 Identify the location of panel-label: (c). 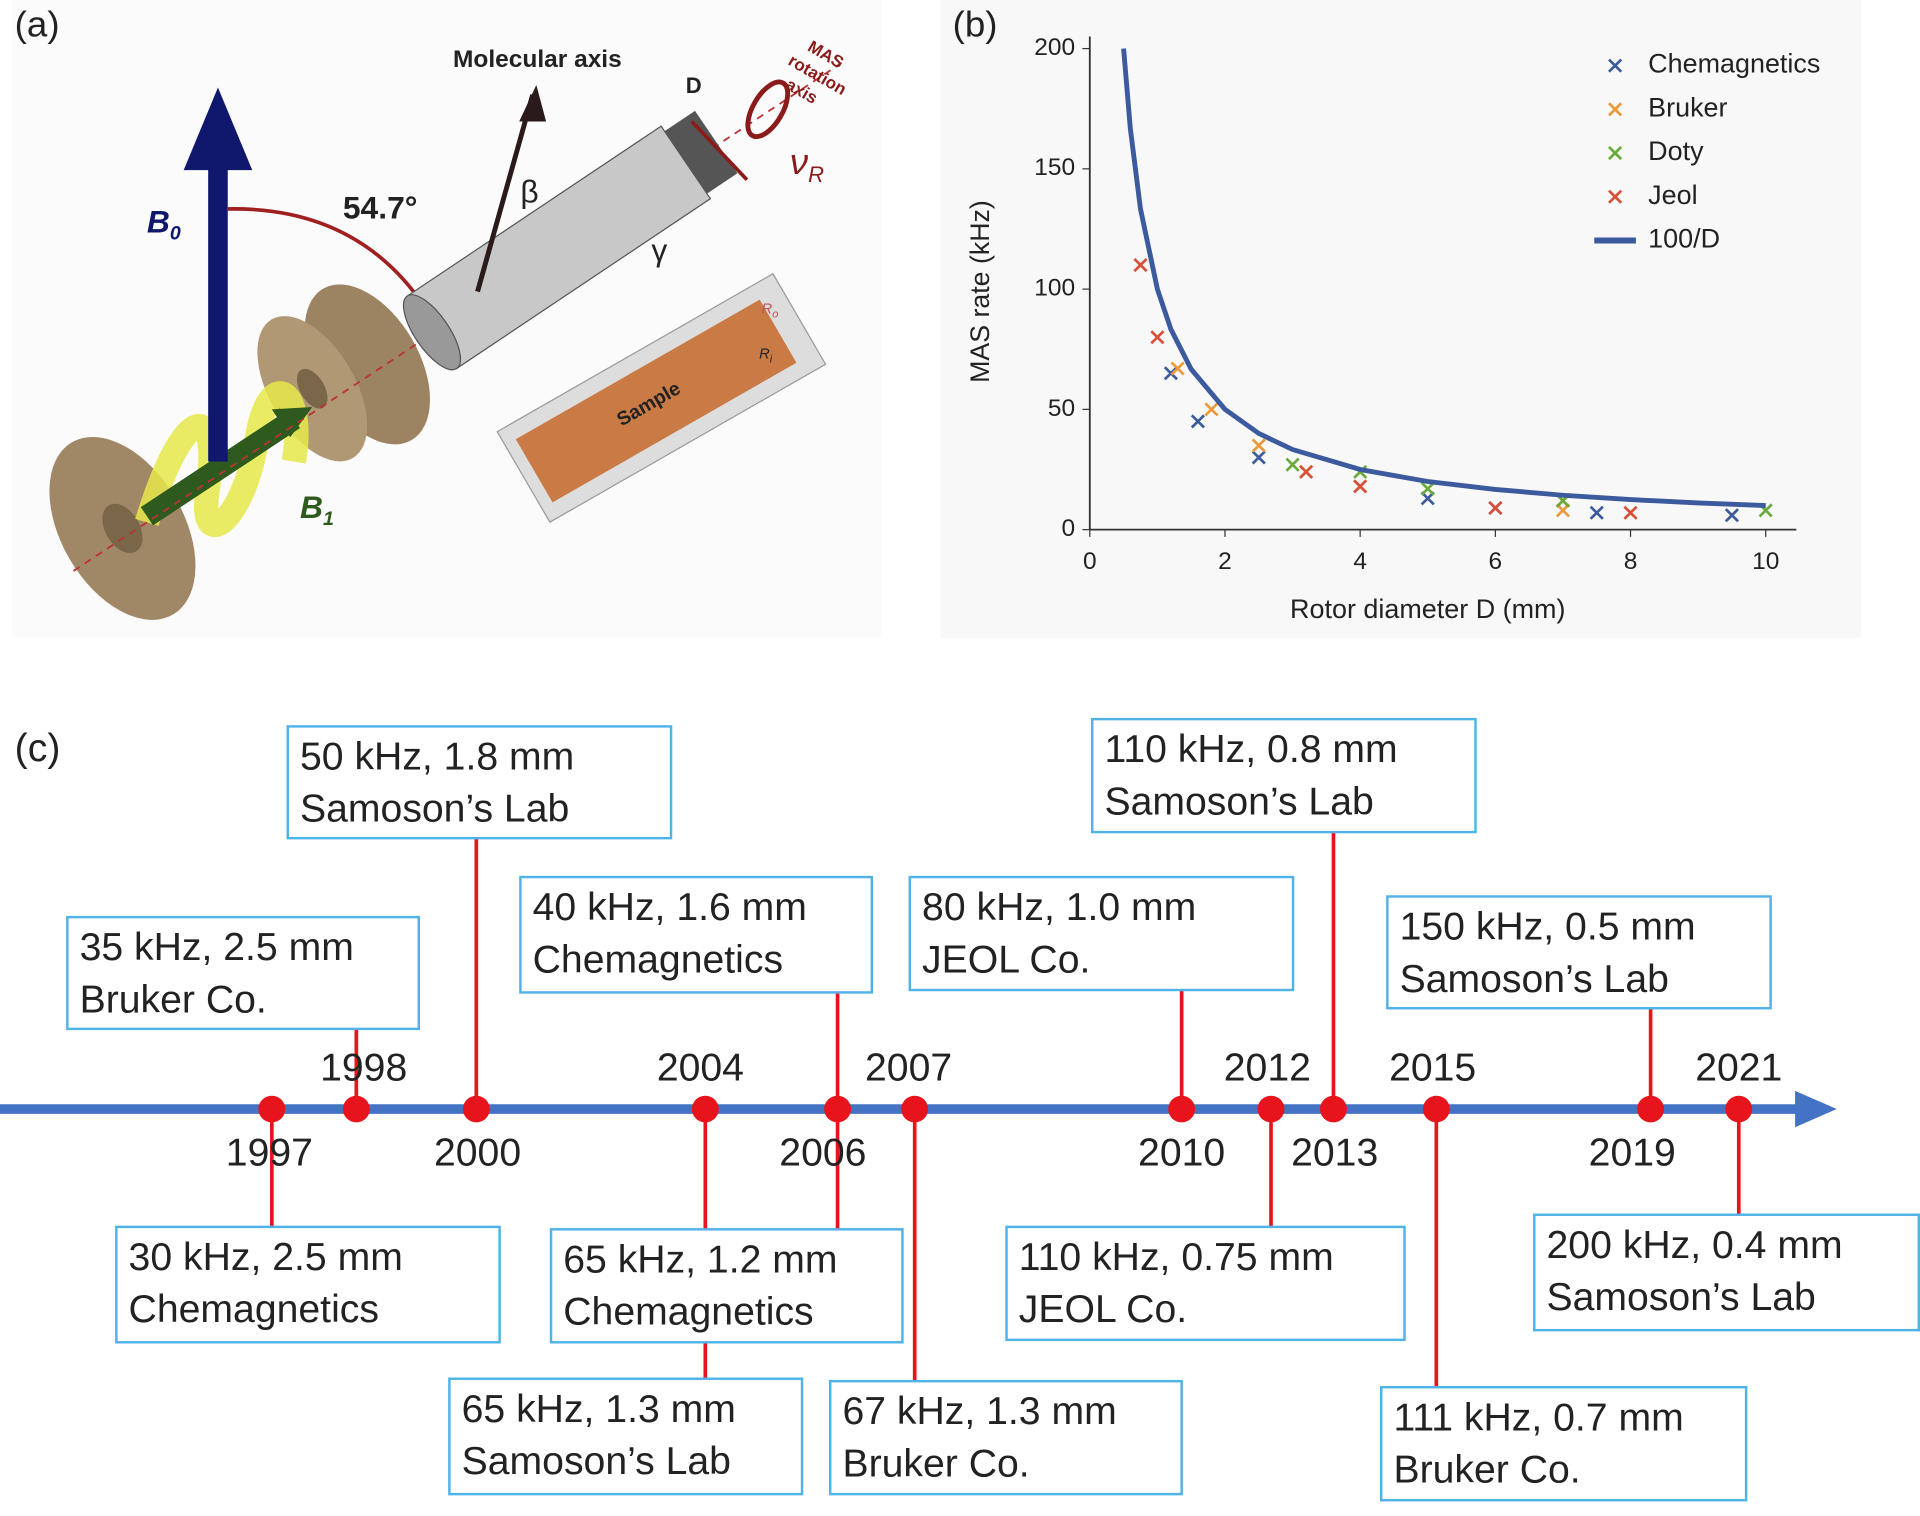
(38, 748).